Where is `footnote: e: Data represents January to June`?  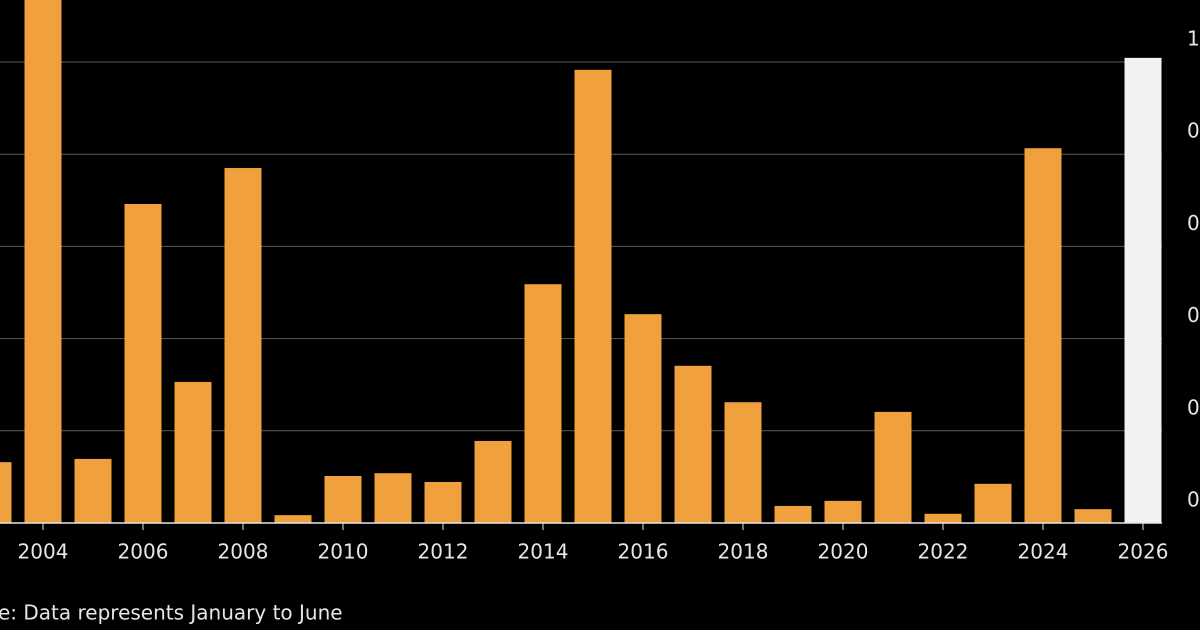
footnote: e: Data represents January to June is located at coordinates (171, 613).